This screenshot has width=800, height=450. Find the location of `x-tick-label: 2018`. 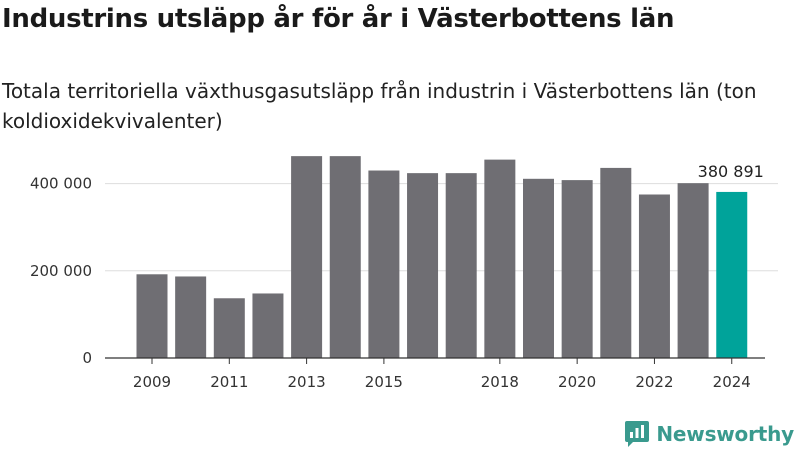

x-tick-label: 2018 is located at coordinates (500, 382).